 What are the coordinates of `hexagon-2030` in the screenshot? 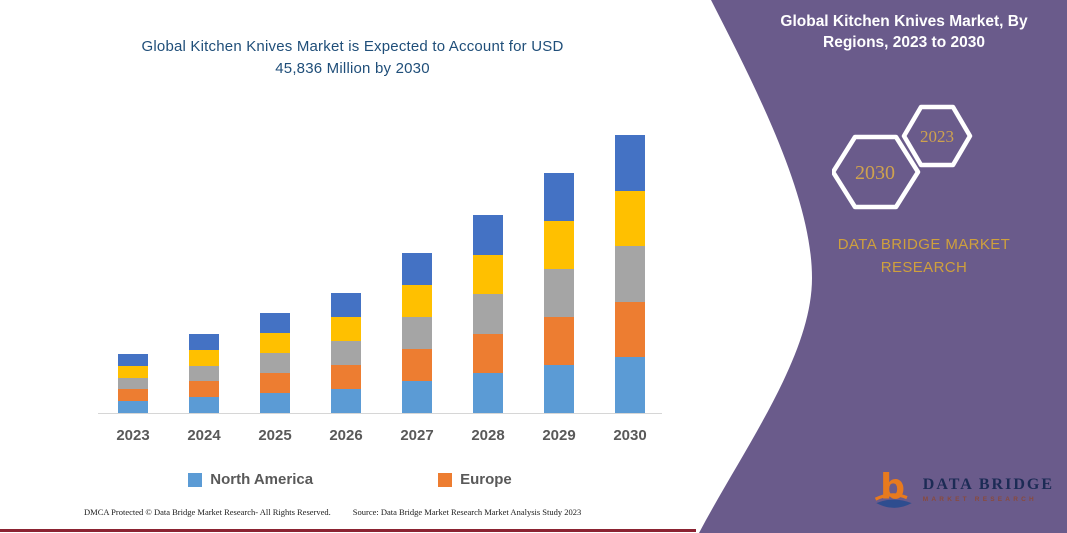 It's located at (876, 172).